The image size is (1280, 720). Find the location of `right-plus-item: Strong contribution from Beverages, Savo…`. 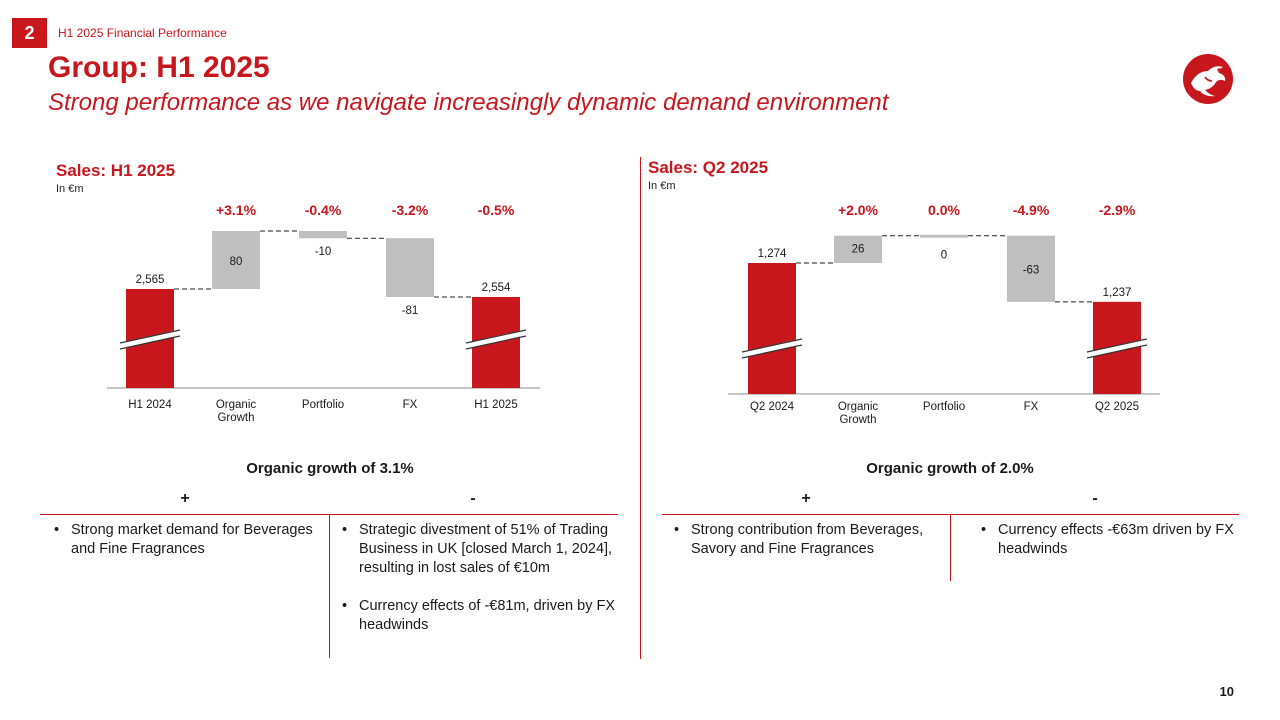

right-plus-item: Strong contribution from Beverages, Savo… is located at coordinates (812, 540).